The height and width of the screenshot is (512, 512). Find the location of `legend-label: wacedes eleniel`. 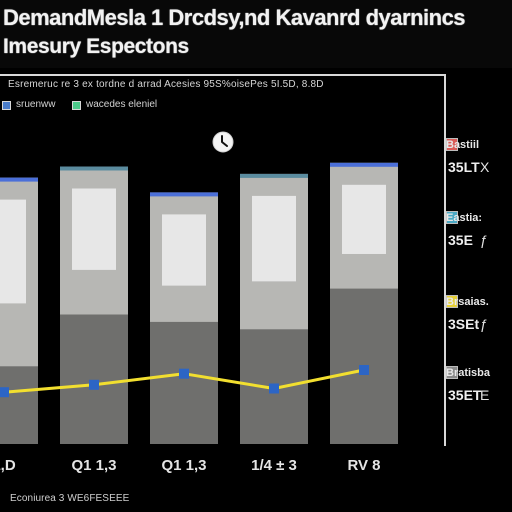

legend-label: wacedes eleniel is located at coordinates (122, 104).